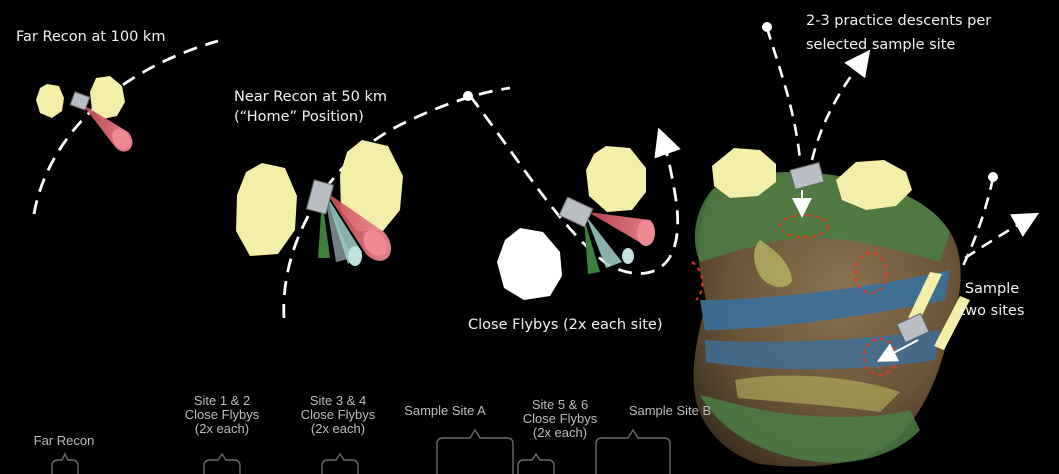 This screenshot has height=474, width=1059. What do you see at coordinates (445, 410) in the screenshot?
I see `timeline-sample-site-a: Sample Site A` at bounding box center [445, 410].